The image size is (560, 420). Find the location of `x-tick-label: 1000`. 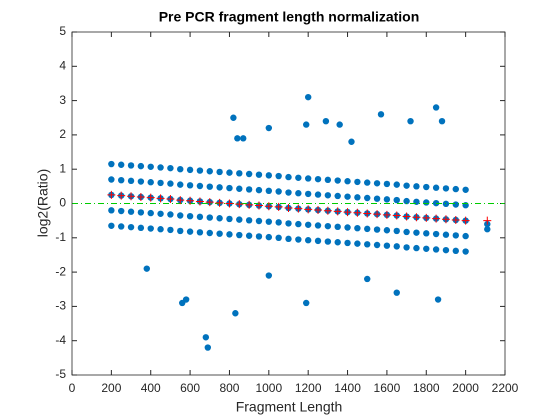

x-tick-label: 1000 is located at coordinates (268, 388).